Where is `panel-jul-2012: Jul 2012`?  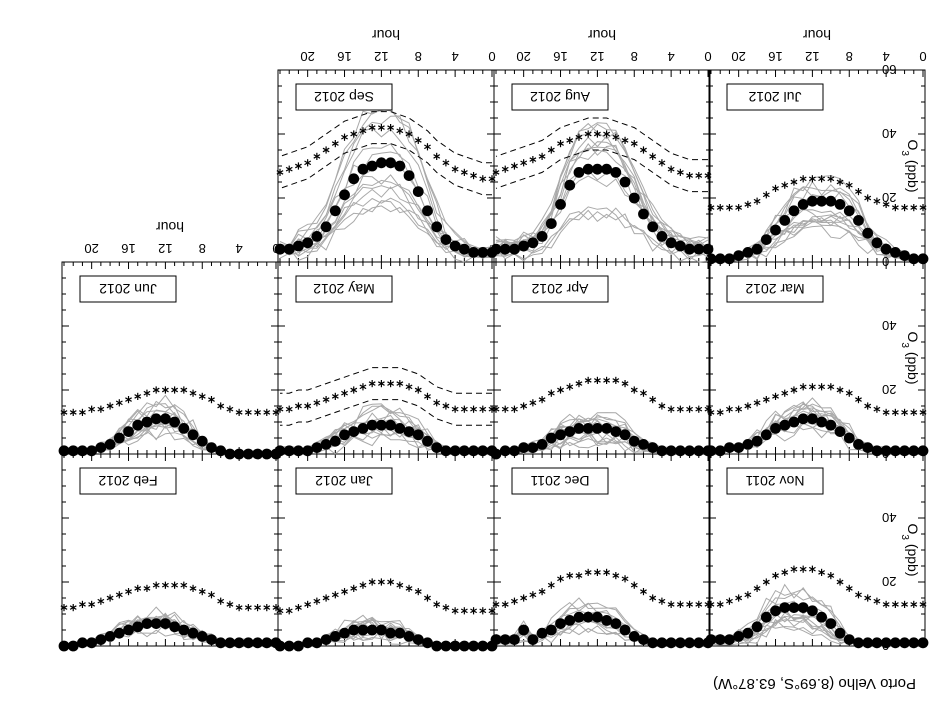
panel-jul-2012: Jul 2012 is located at coordinates (817, 167).